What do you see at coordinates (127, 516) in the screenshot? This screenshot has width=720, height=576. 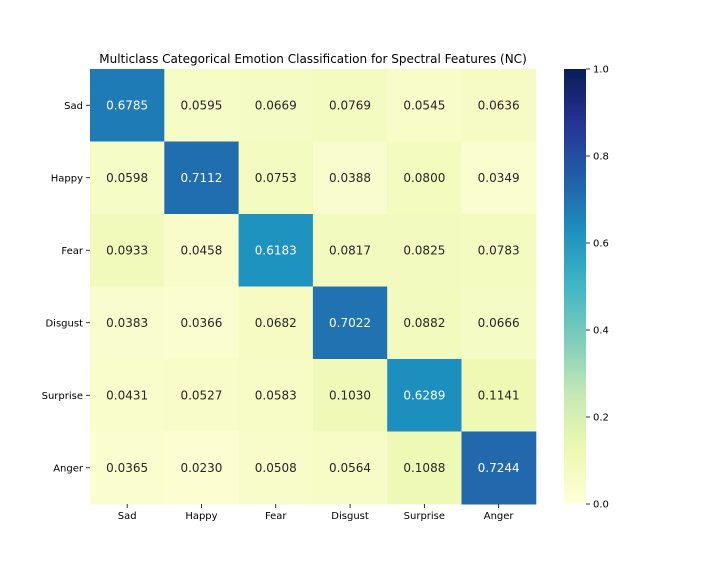 I see `x-tick-label: Sad` at bounding box center [127, 516].